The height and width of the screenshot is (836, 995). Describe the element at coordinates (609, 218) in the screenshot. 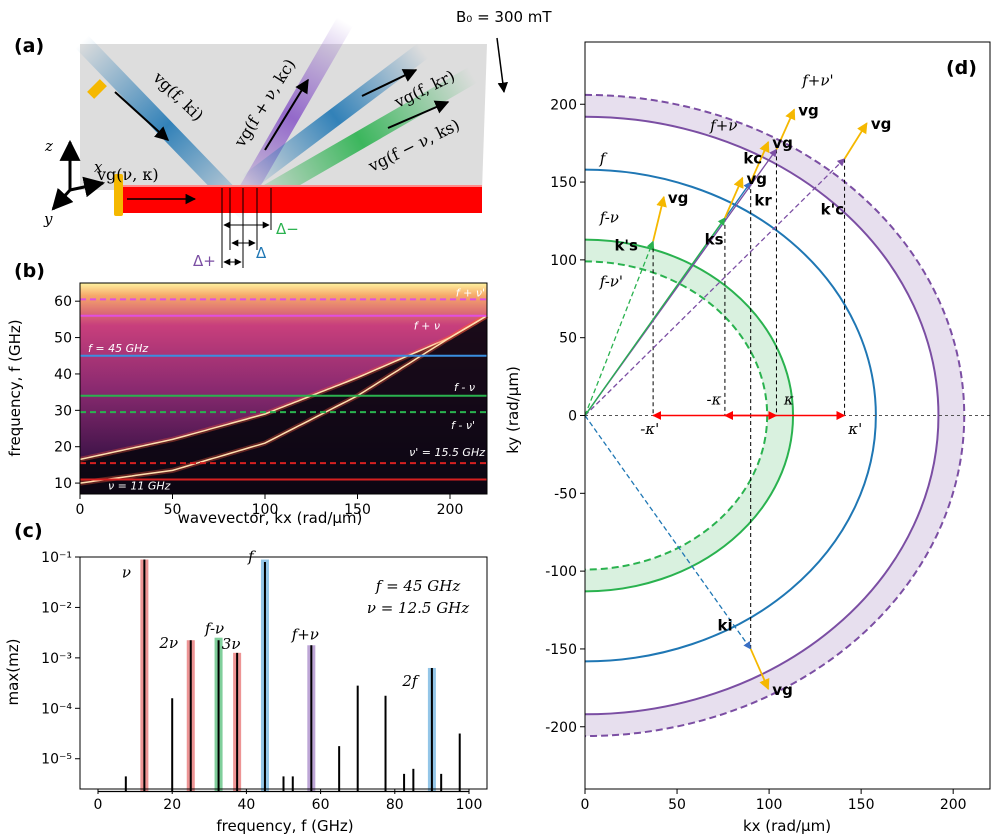

I see `circle-label-3: f-ν` at that location.